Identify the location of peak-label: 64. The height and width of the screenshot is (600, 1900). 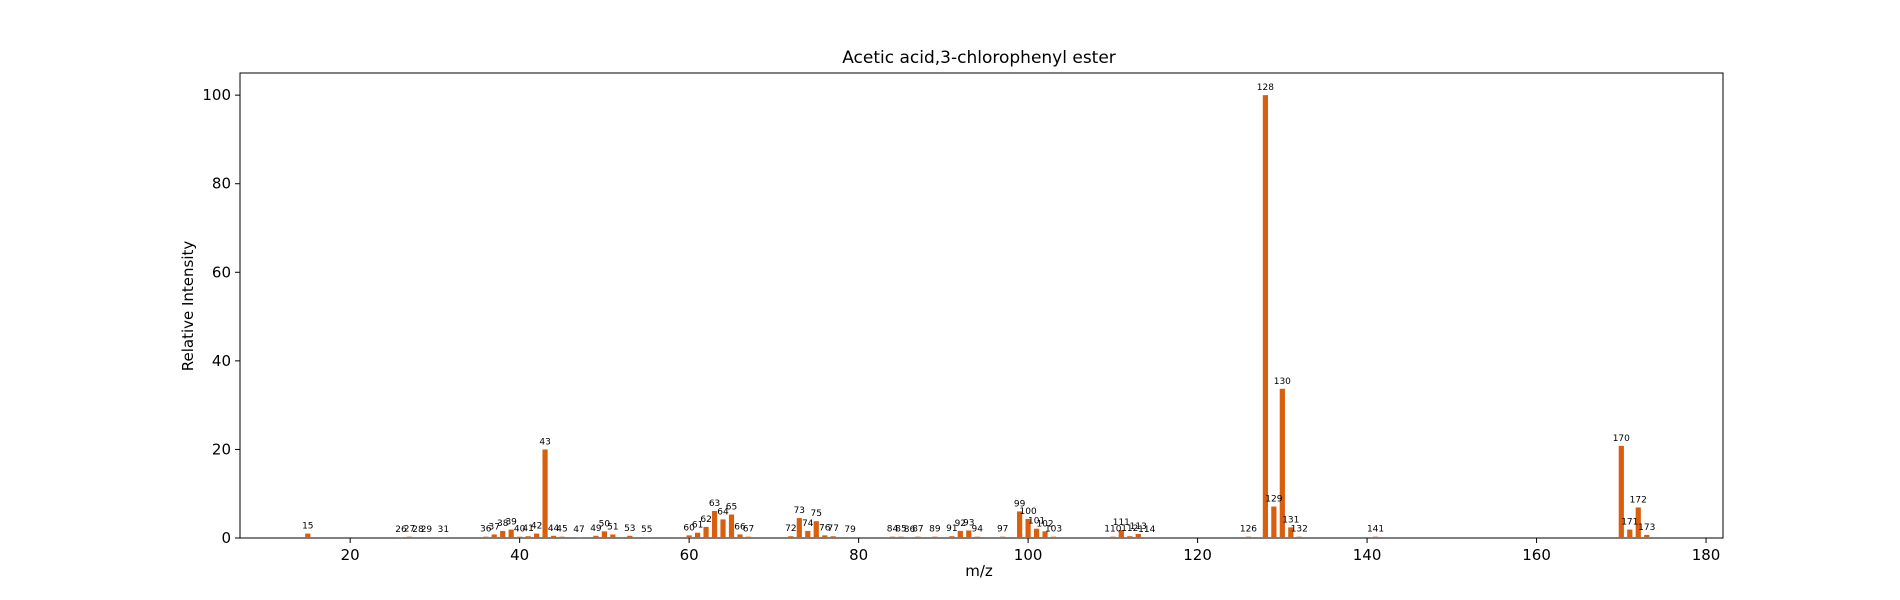
(723, 512).